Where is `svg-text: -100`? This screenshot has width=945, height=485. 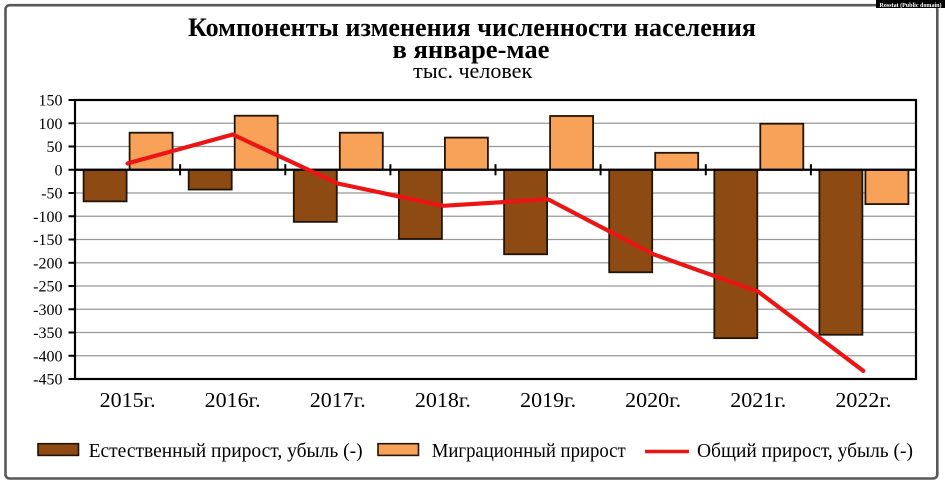
svg-text: -100 is located at coordinates (47, 217).